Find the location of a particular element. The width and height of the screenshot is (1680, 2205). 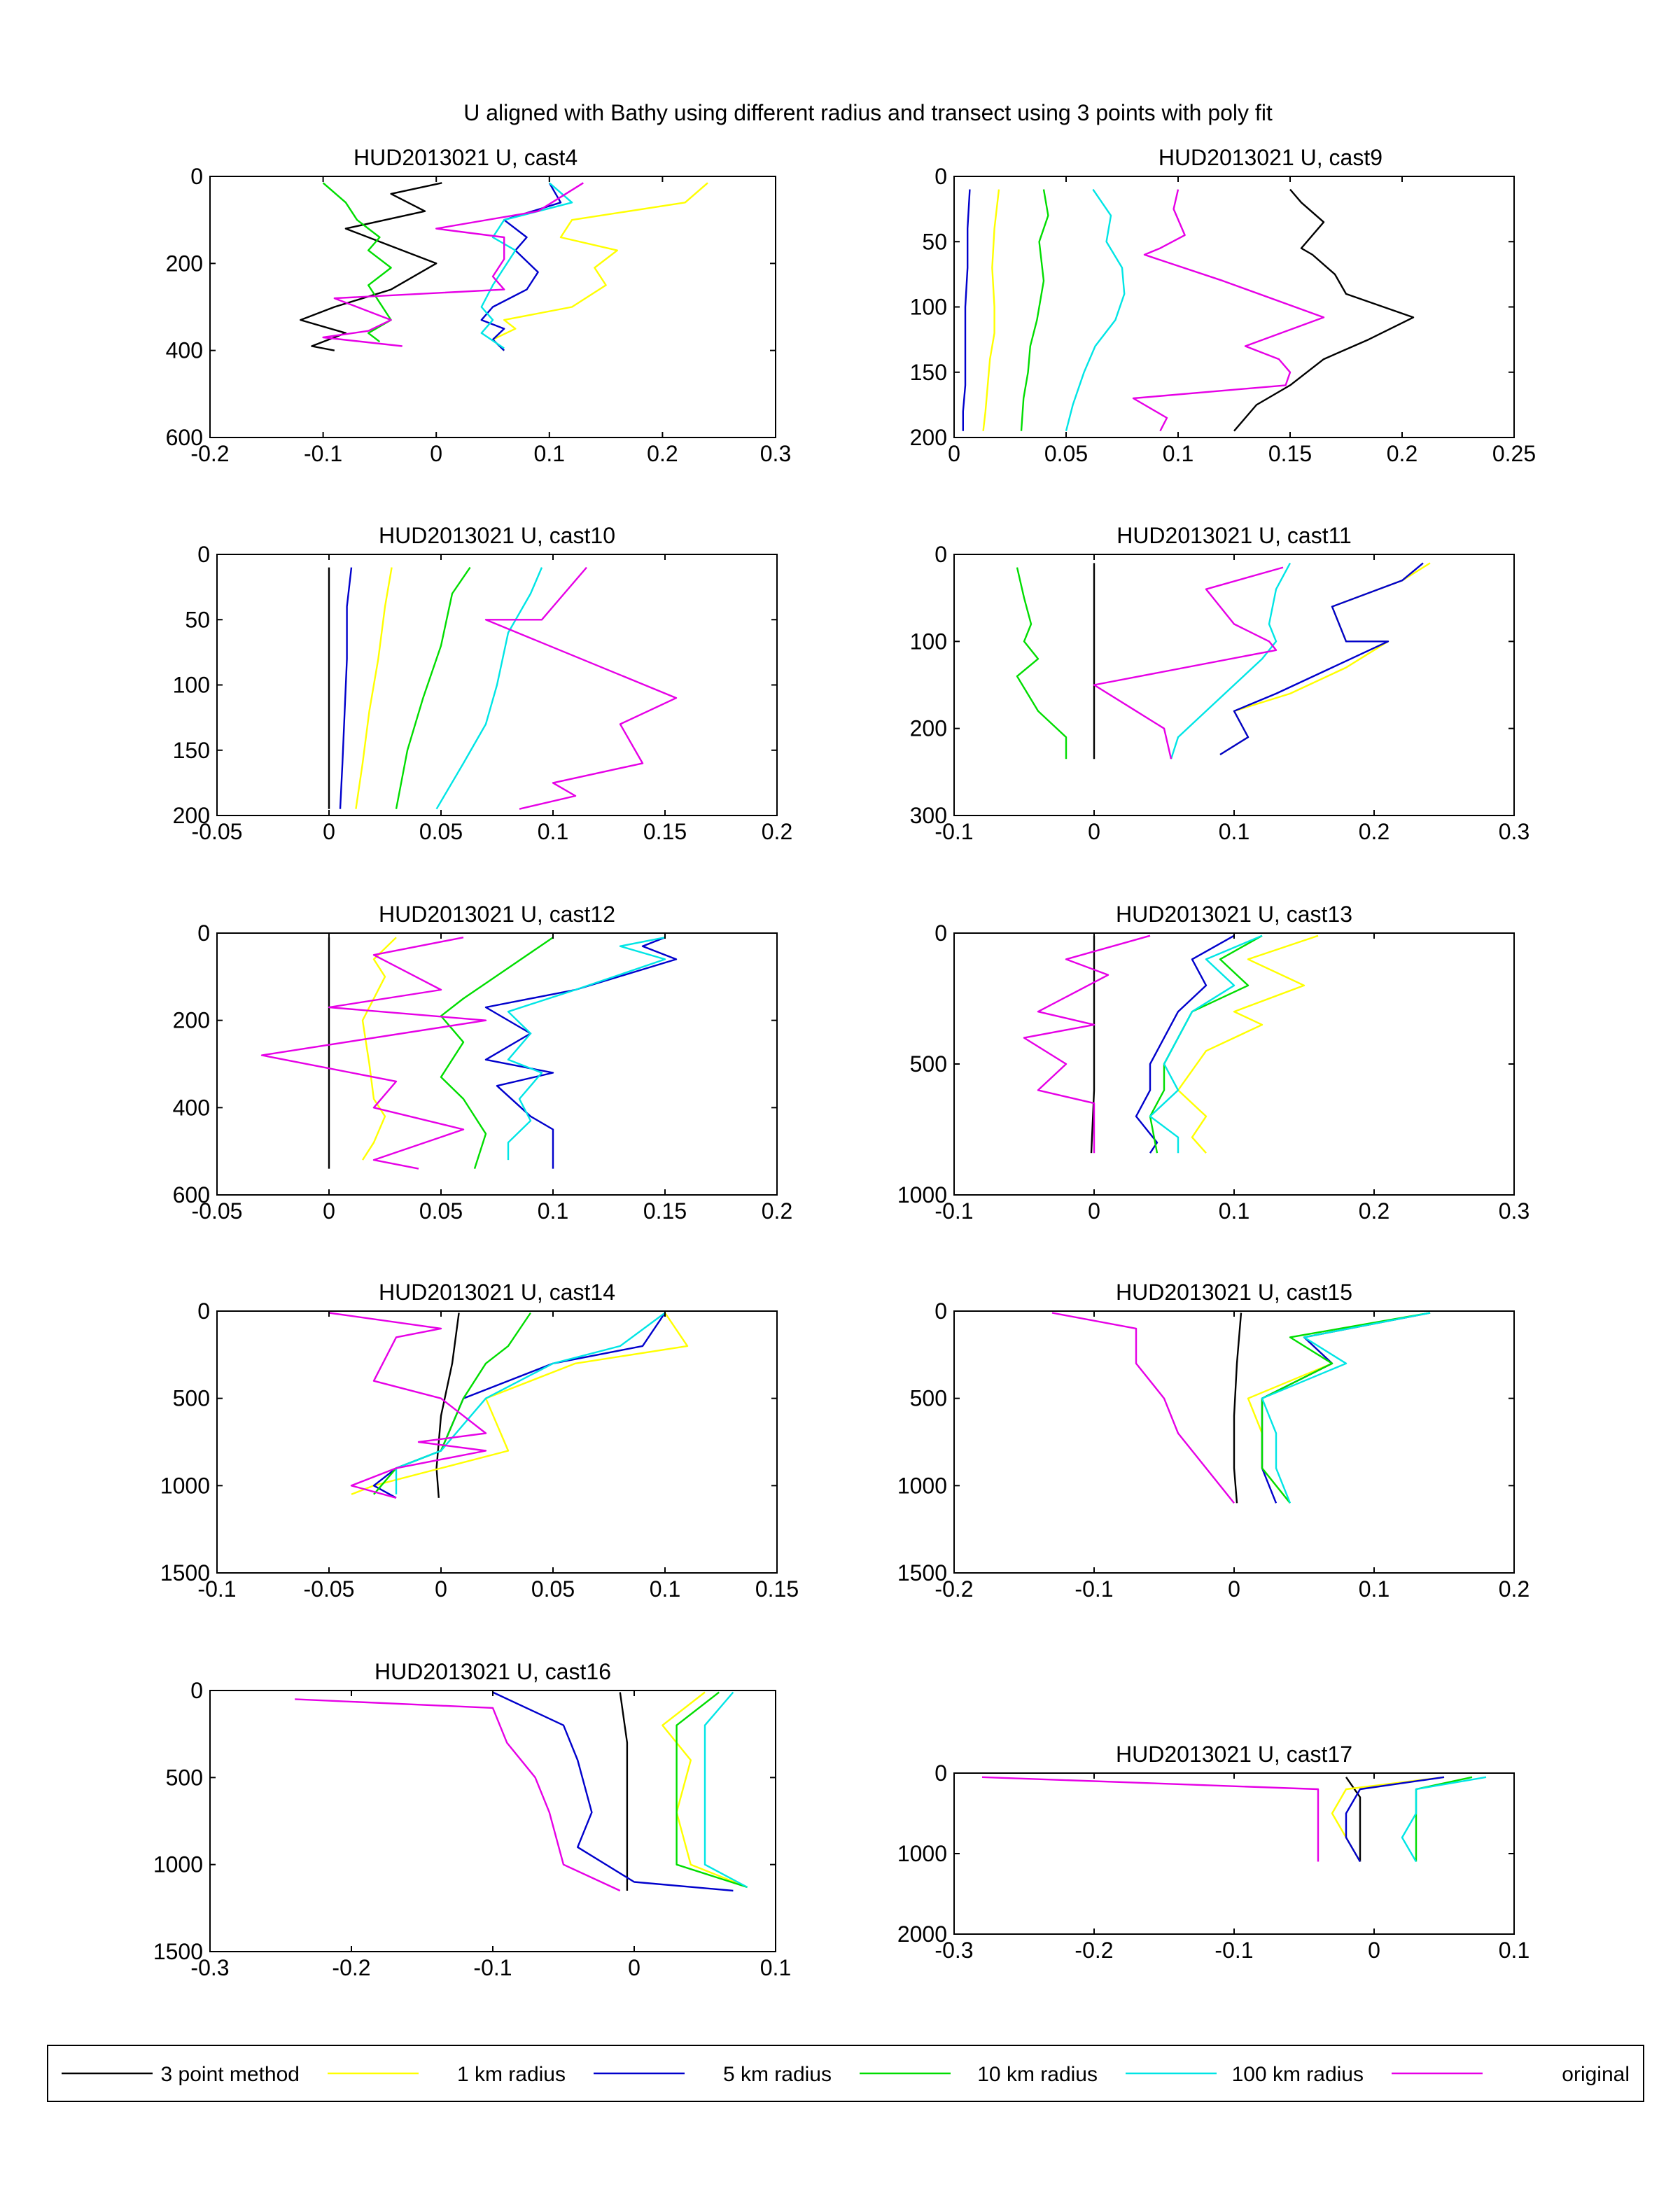

y-tick-label: 2000 is located at coordinates (922, 1934).